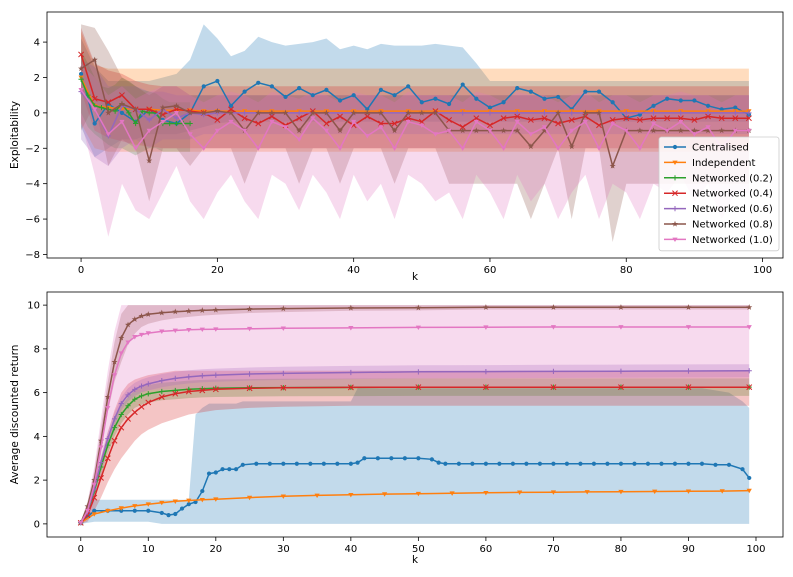  Describe the element at coordinates (37, 524) in the screenshot. I see `y-tick-label: 0` at that location.